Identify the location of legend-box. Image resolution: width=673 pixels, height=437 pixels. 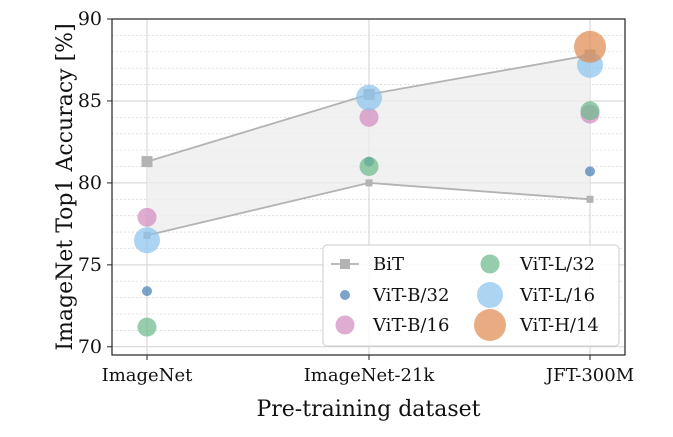
(471, 295).